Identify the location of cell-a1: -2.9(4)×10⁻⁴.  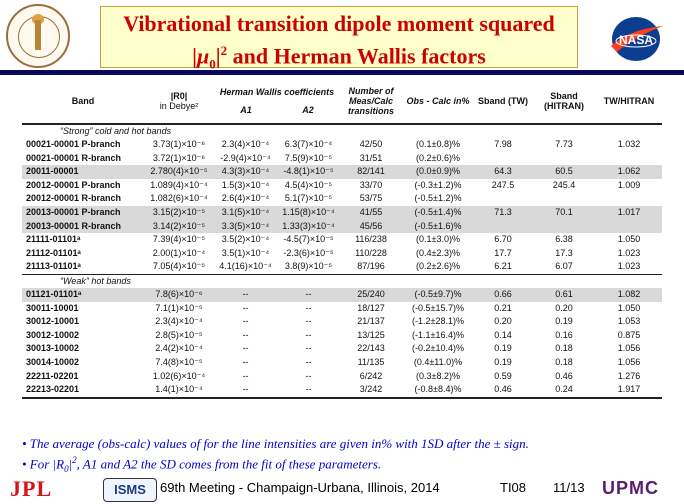
(245, 157).